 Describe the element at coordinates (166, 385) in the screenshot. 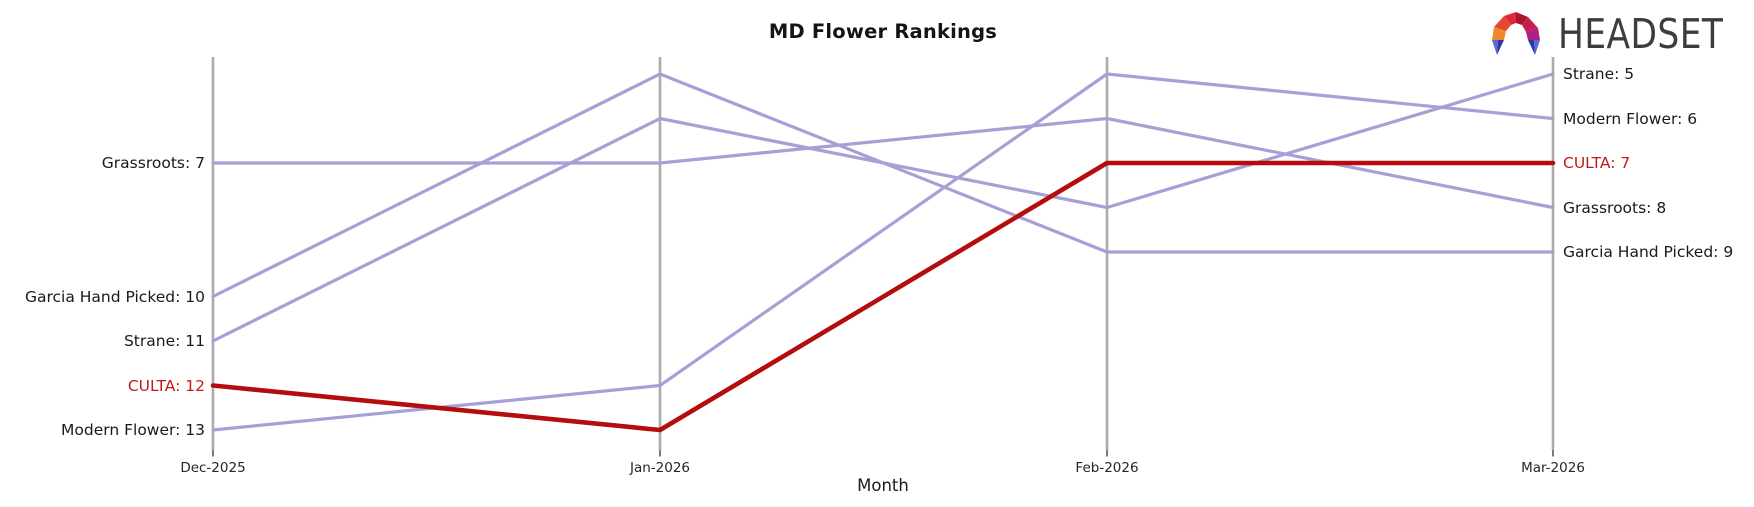

I see `series-label-left-culta: CULTA: 12` at that location.